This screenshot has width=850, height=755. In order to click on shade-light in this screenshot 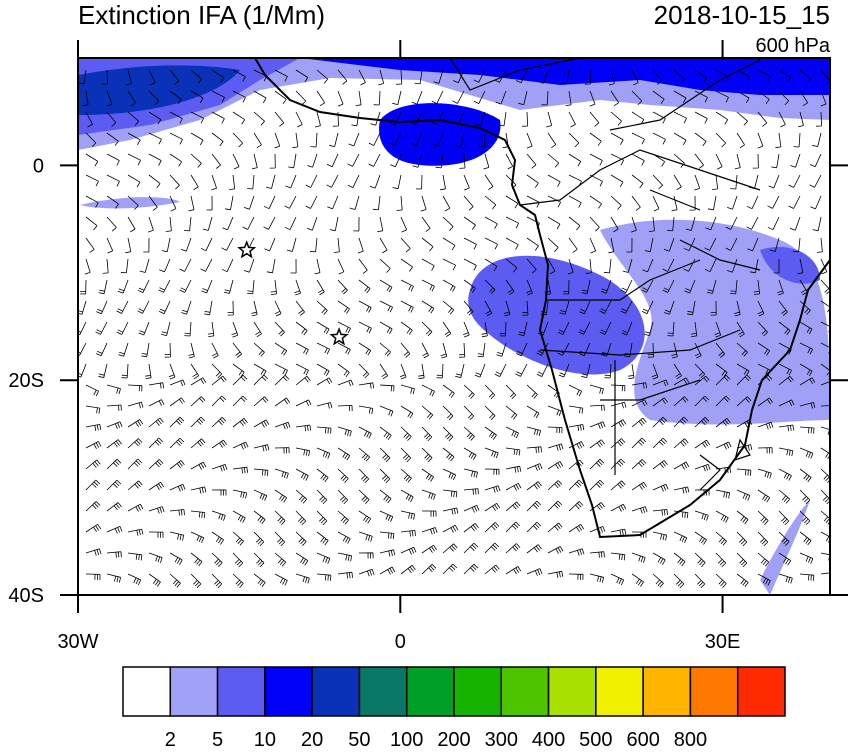, I will do `click(715, 322)`.